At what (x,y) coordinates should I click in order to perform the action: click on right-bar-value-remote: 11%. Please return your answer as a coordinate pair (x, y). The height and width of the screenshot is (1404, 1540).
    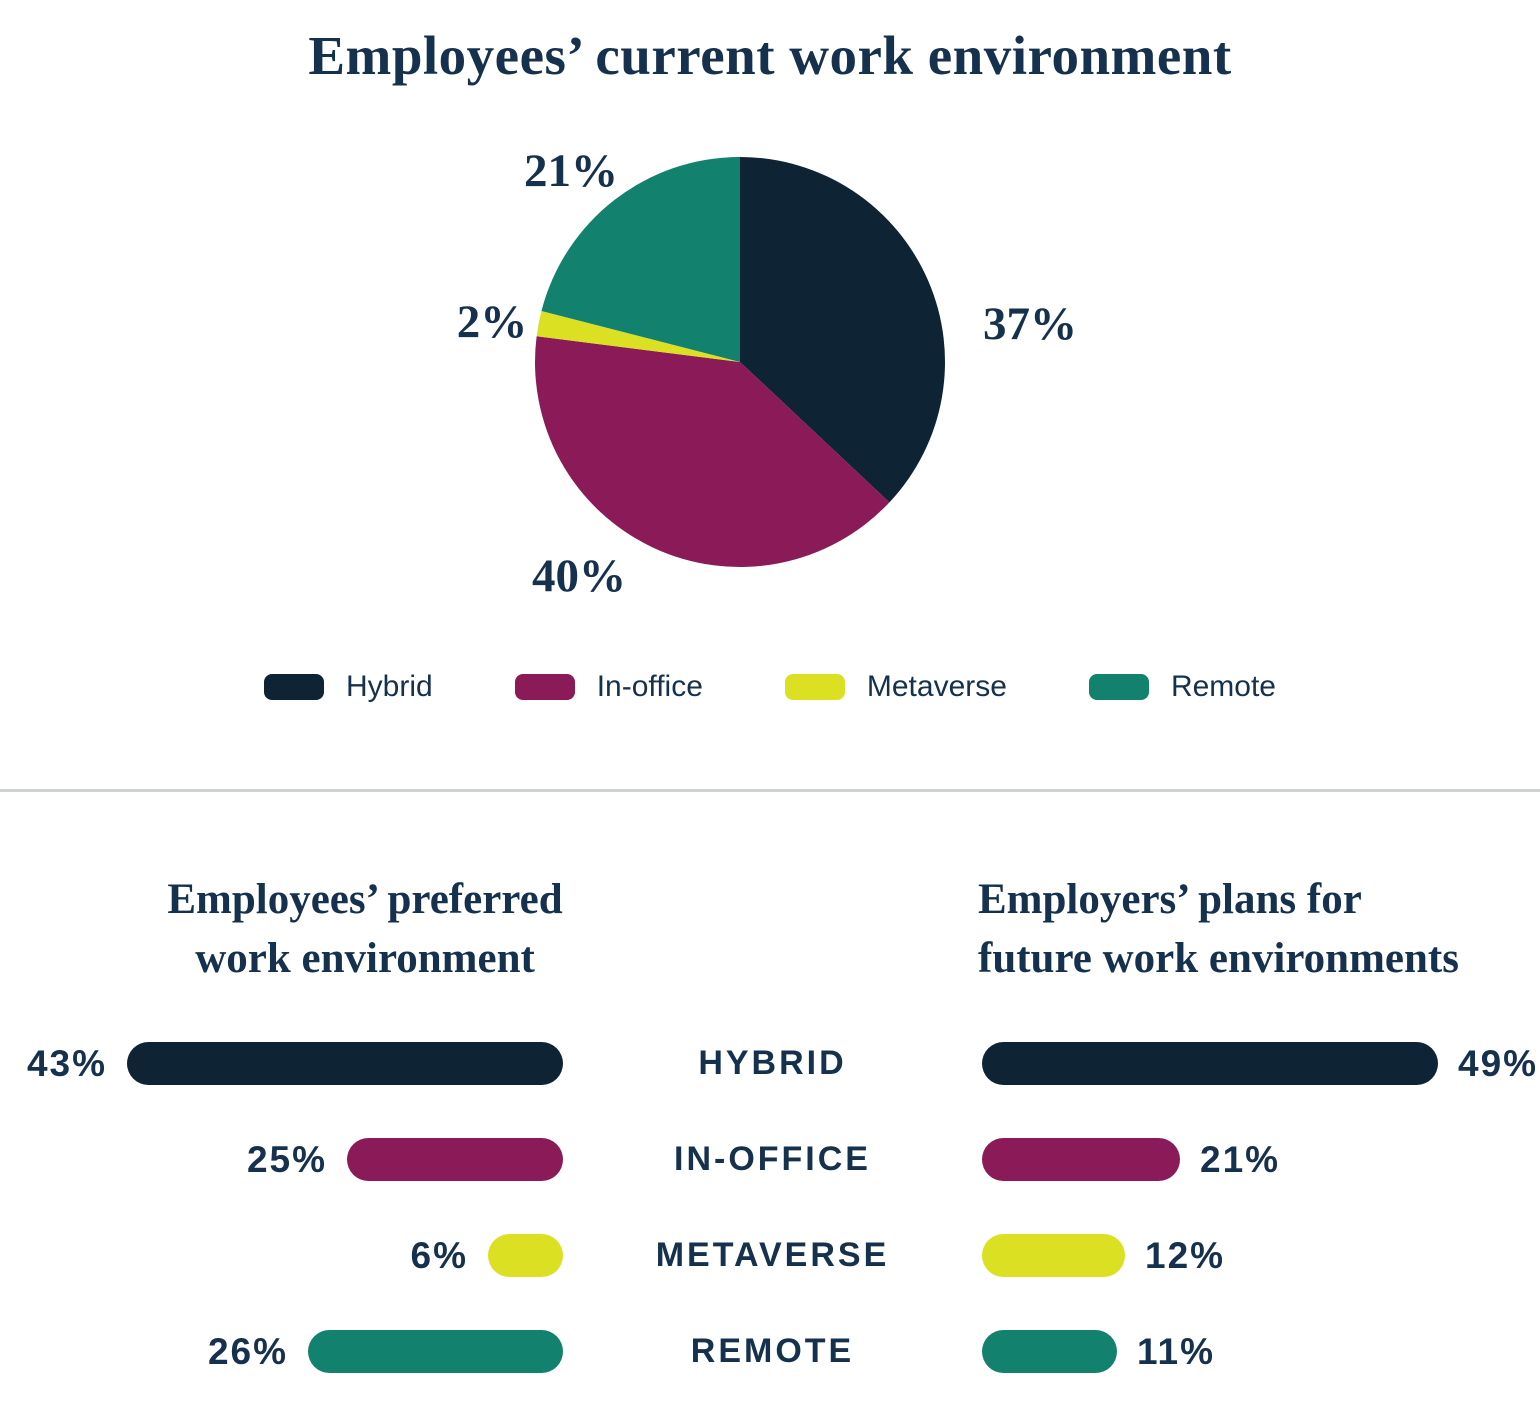
    Looking at the image, I should click on (1176, 1351).